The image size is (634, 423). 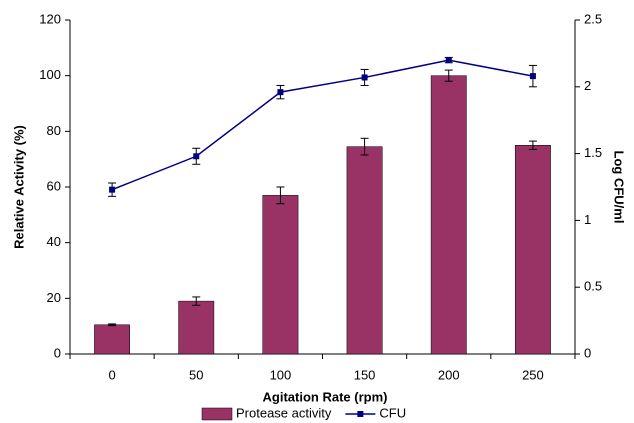 What do you see at coordinates (196, 374) in the screenshot?
I see `x-tick-label: 50` at bounding box center [196, 374].